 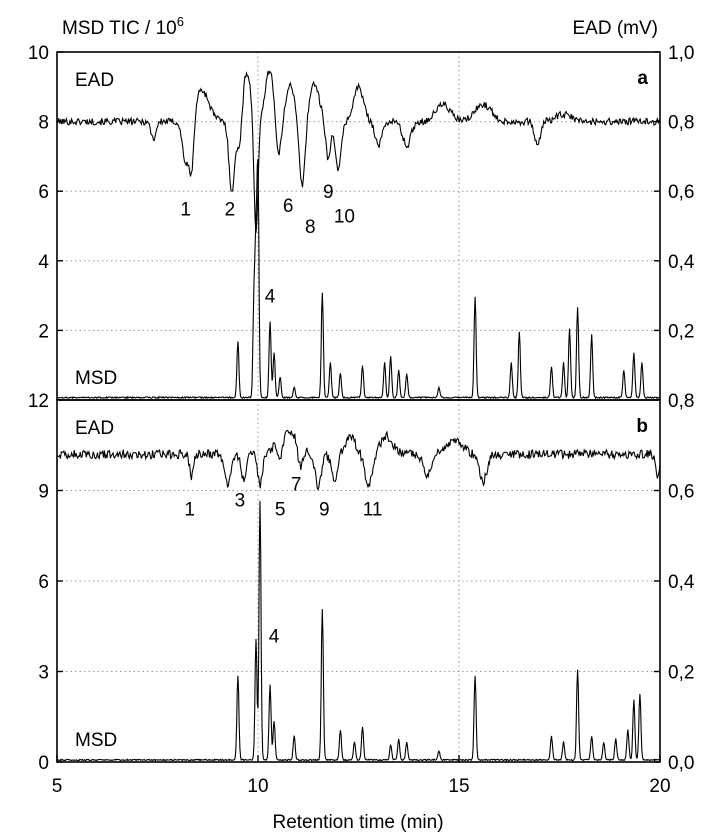 I want to click on x-axis-title: Retention time (min), so click(x=357, y=822).